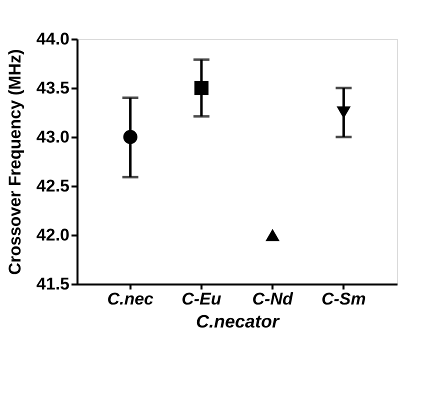 This screenshot has width=443, height=414. I want to click on y-tick-label: 43.5, so click(53, 88).